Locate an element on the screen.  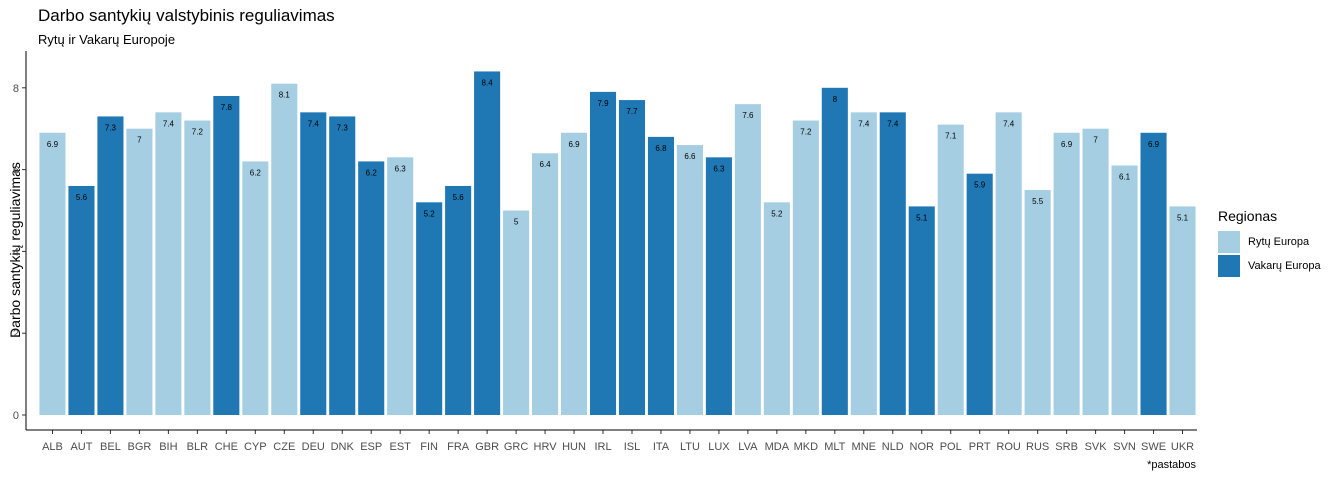
data-label: 5.2 is located at coordinates (777, 213).